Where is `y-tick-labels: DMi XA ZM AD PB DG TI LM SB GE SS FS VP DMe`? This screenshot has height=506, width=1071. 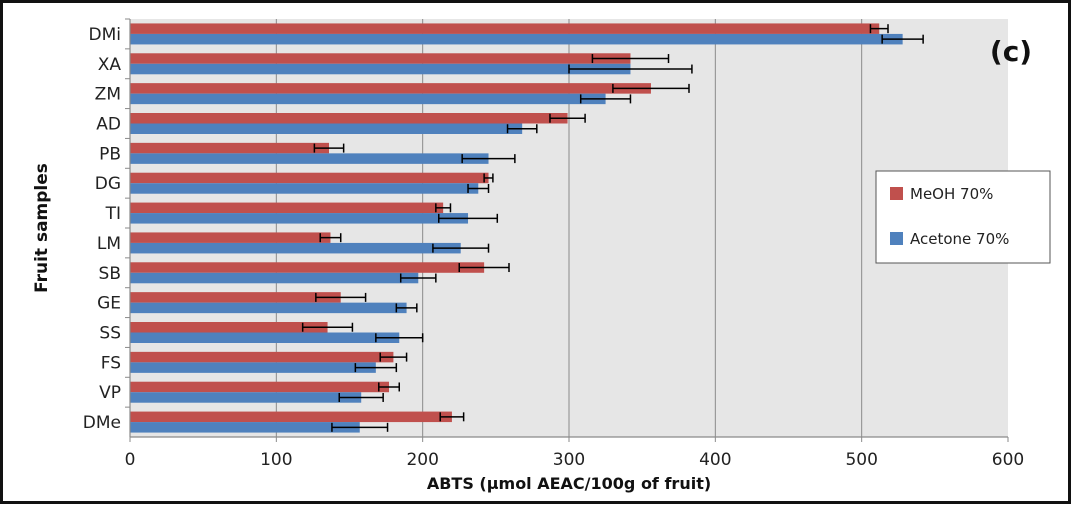 y-tick-labels: DMi XA ZM AD PB DG TI LM SB GE SS FS VP DMe is located at coordinates (106, 225).